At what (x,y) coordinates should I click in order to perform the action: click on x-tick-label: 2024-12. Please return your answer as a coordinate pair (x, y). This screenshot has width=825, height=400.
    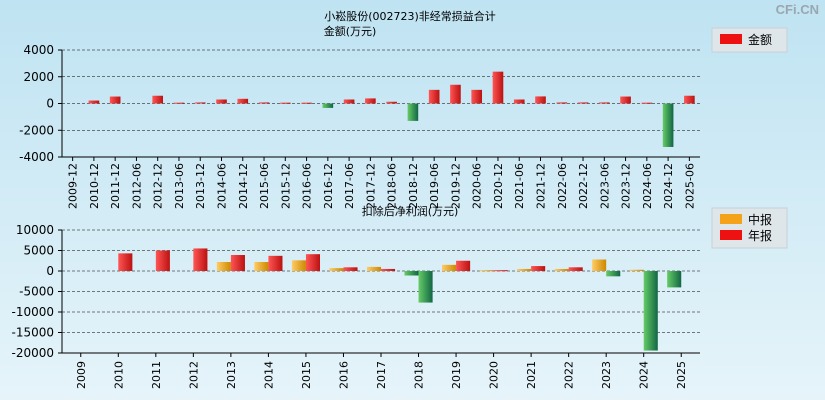
    Looking at the image, I should click on (668, 186).